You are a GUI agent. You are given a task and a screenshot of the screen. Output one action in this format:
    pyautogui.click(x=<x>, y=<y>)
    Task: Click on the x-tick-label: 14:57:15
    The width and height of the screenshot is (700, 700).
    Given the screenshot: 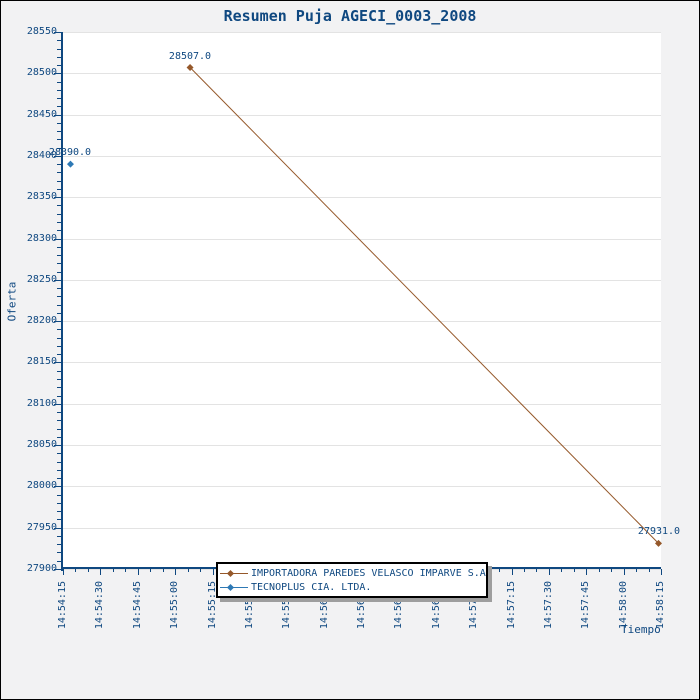 What is the action you would take?
    pyautogui.click(x=511, y=605)
    